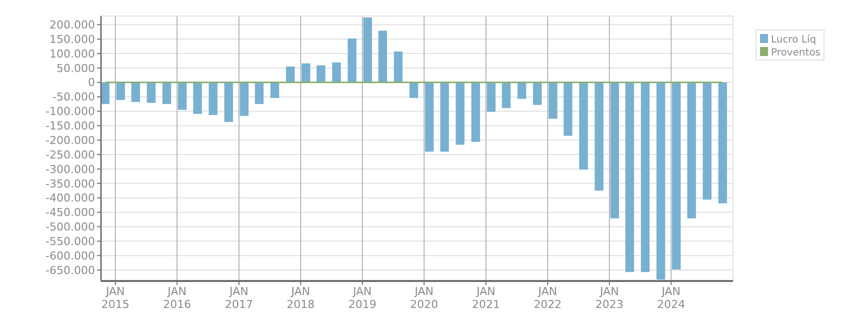  What do you see at coordinates (70, 126) in the screenshot?
I see `y-tick-label: -150.000` at bounding box center [70, 126].